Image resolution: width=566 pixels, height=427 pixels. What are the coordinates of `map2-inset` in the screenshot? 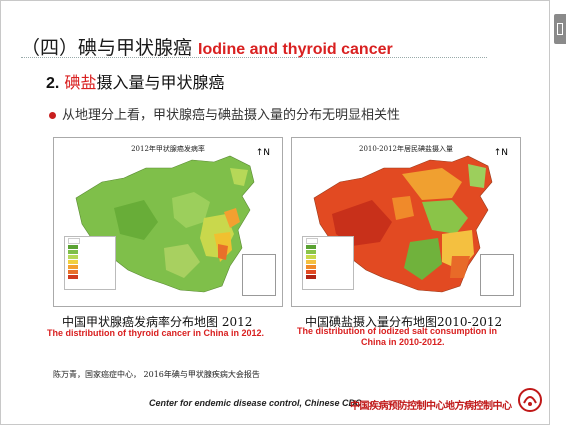 It's located at (497, 275).